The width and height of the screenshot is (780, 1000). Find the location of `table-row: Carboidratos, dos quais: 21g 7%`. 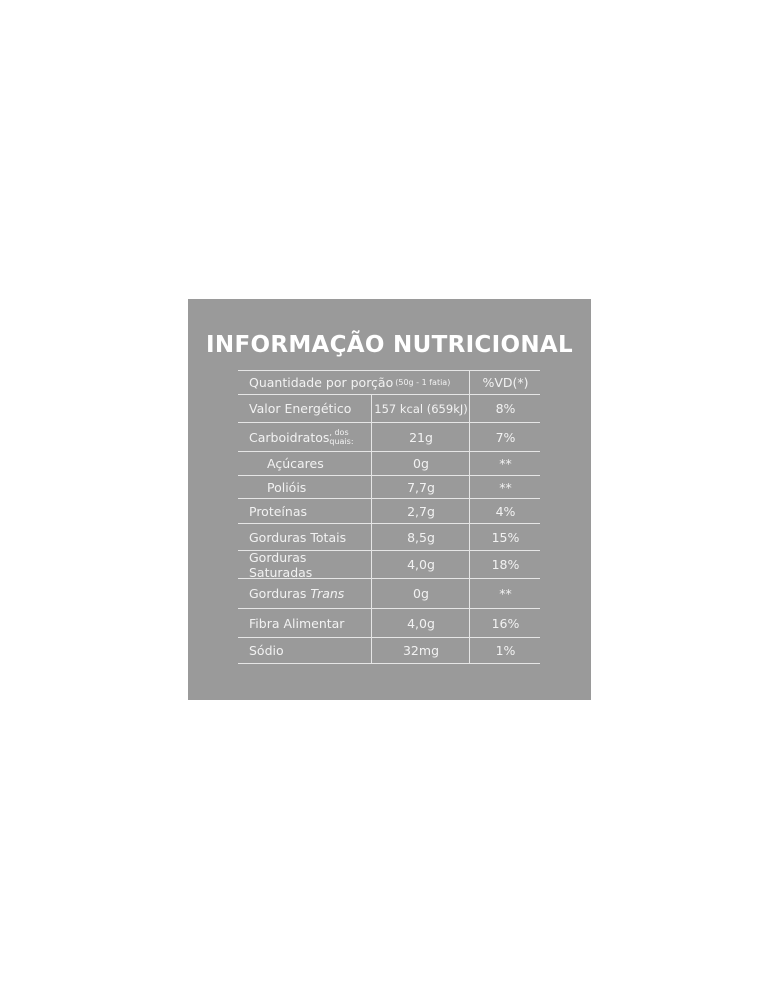

table-row: Carboidratos, dos quais: 21g 7% is located at coordinates (389, 436).